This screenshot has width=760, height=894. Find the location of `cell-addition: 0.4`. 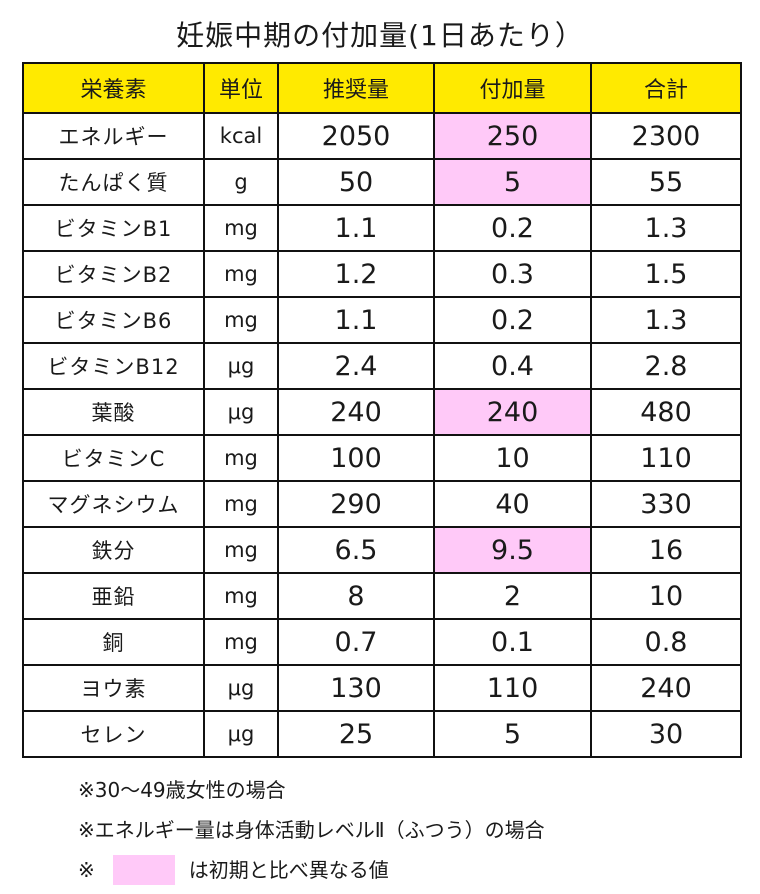

cell-addition: 0.4 is located at coordinates (512, 366).